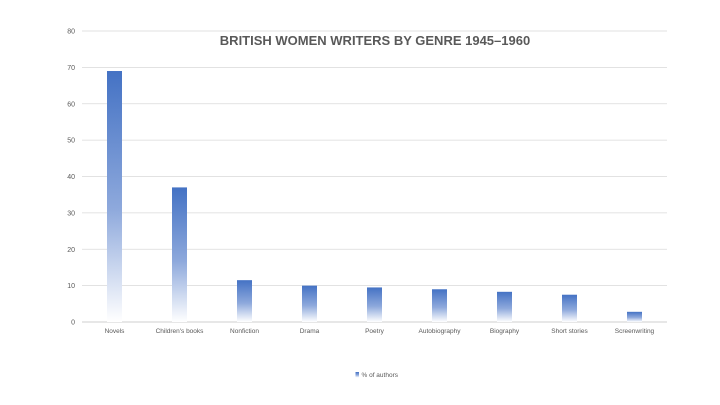 This screenshot has width=720, height=405. Describe the element at coordinates (569, 331) in the screenshot. I see `x-tick-label: Short stories` at that location.